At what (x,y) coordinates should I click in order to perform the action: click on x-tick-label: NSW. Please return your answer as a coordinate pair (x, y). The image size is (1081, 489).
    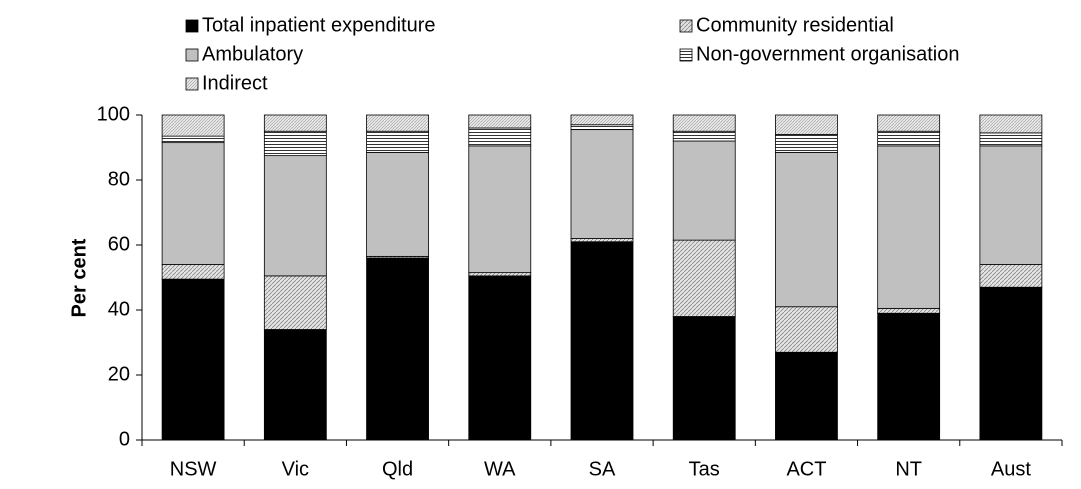
    Looking at the image, I should click on (193, 469).